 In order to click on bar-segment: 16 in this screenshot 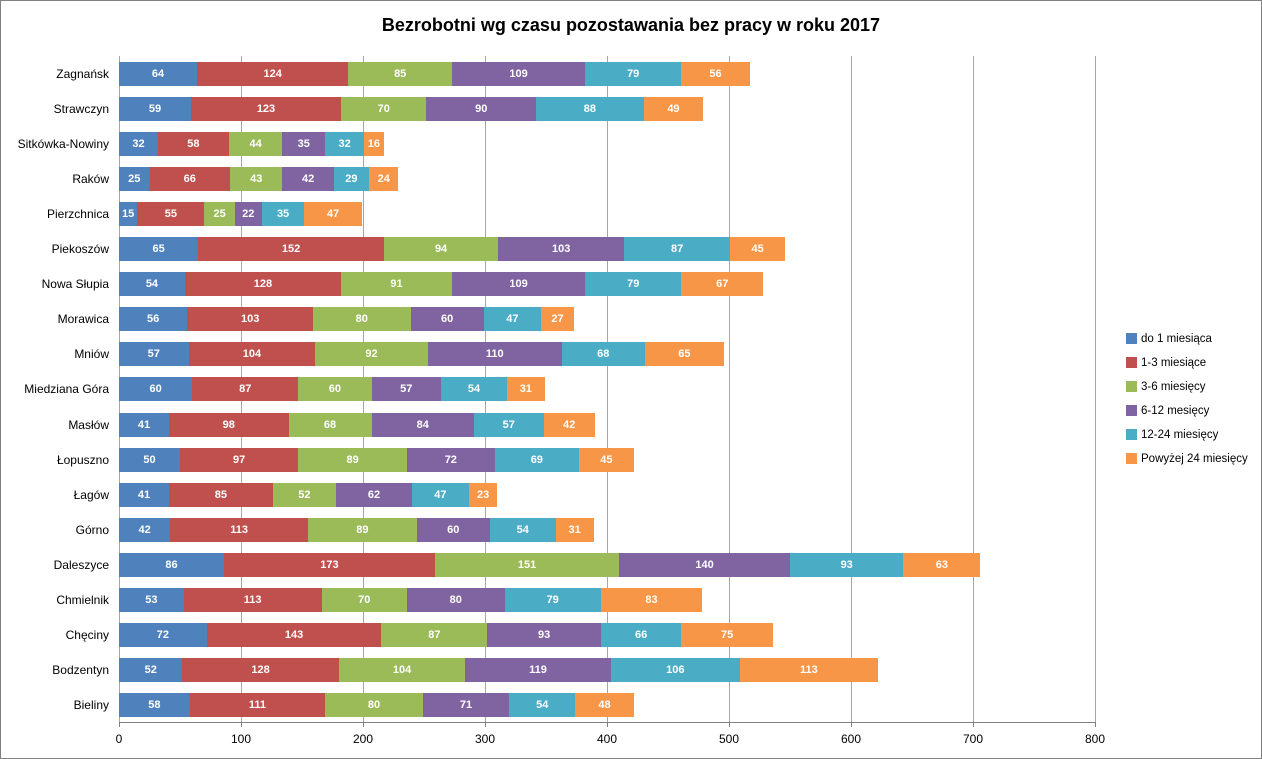, I will do `click(374, 143)`.